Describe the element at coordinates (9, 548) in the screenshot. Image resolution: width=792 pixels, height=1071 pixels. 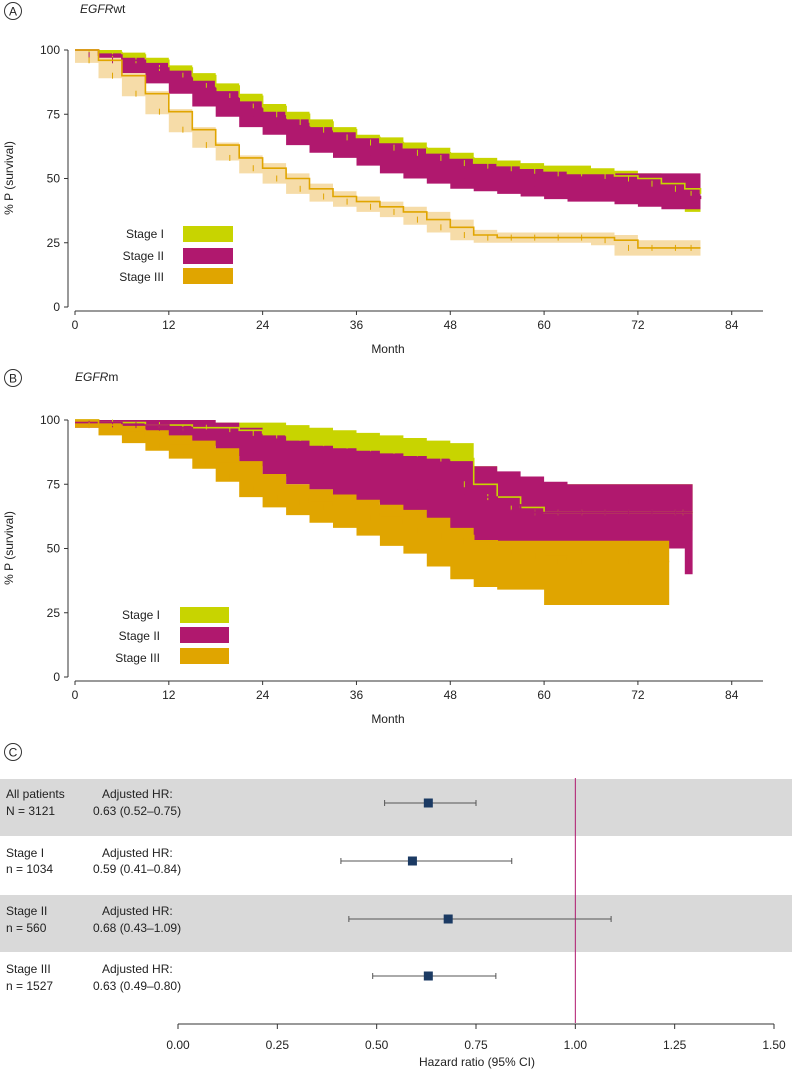
I see `panel-b-ylabel: % P (survival)` at that location.